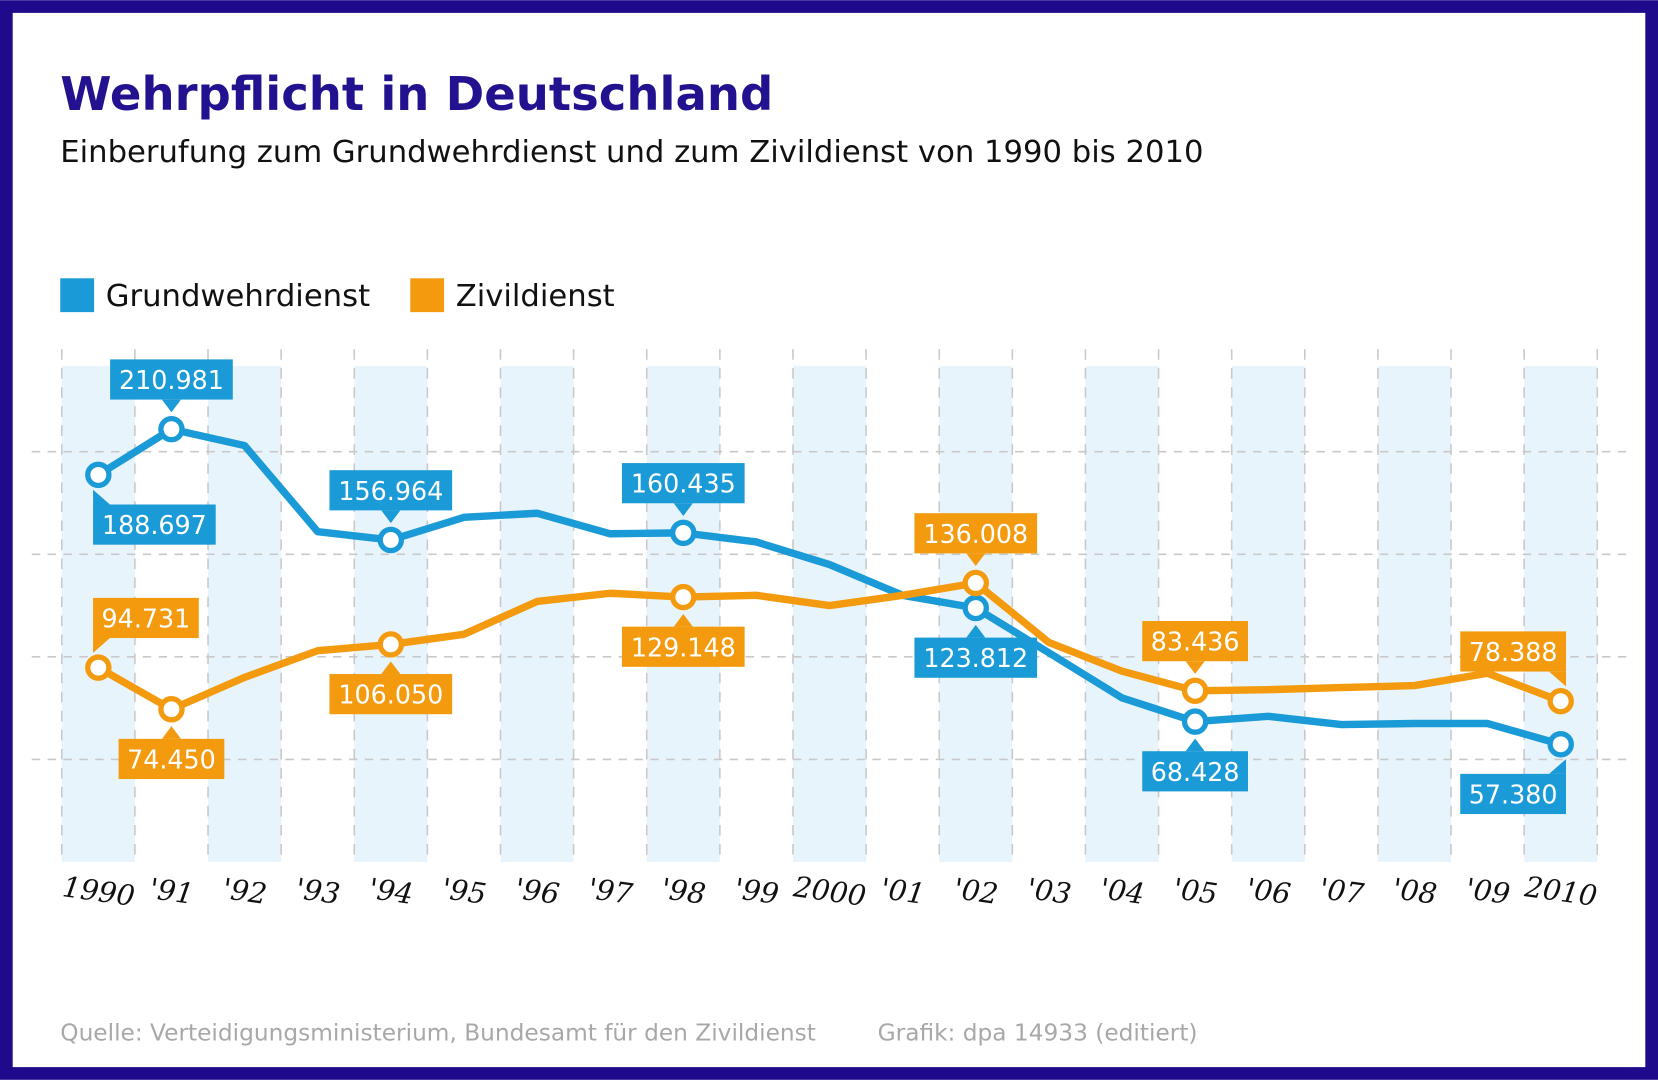 This screenshot has height=1080, width=1658. I want to click on data-label: 94.731, so click(146, 618).